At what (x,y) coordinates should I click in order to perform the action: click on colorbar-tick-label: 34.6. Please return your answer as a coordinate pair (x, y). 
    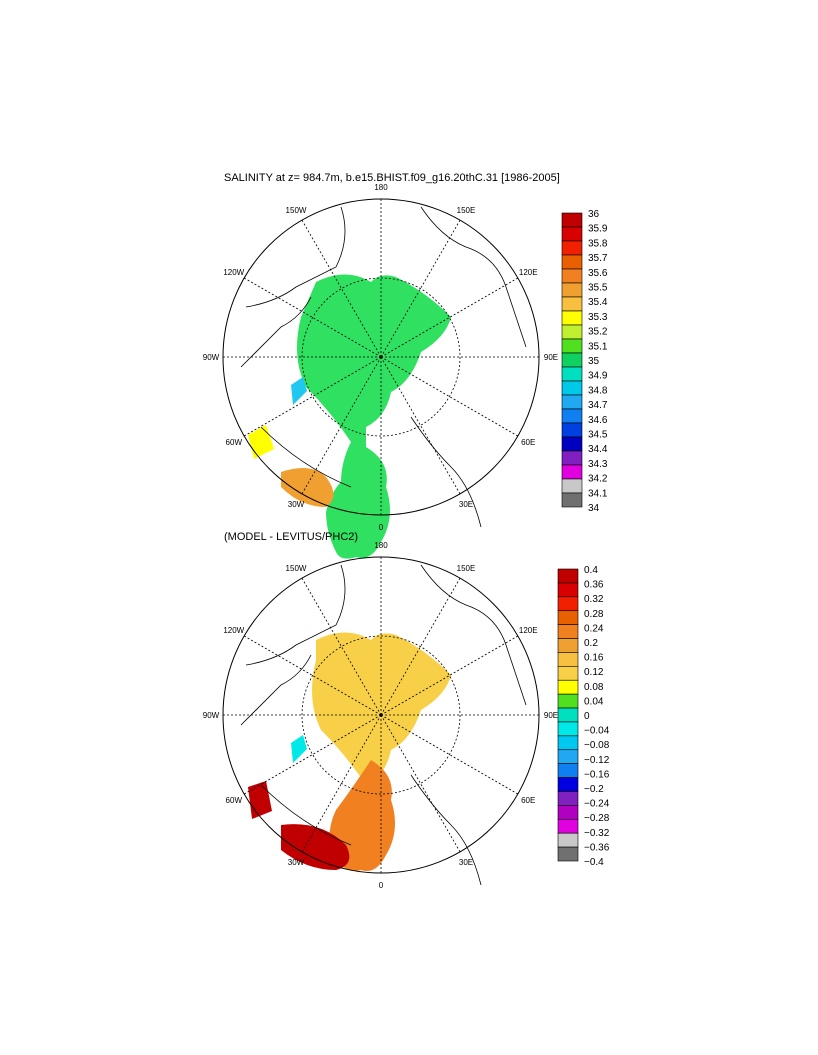
    Looking at the image, I should click on (598, 420).